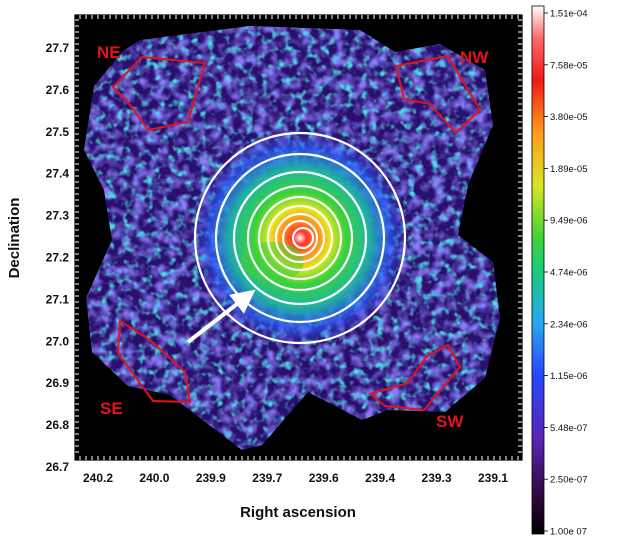 The width and height of the screenshot is (623, 541). What do you see at coordinates (569, 428) in the screenshot?
I see `colorbar-label: 5.48e-07` at bounding box center [569, 428].